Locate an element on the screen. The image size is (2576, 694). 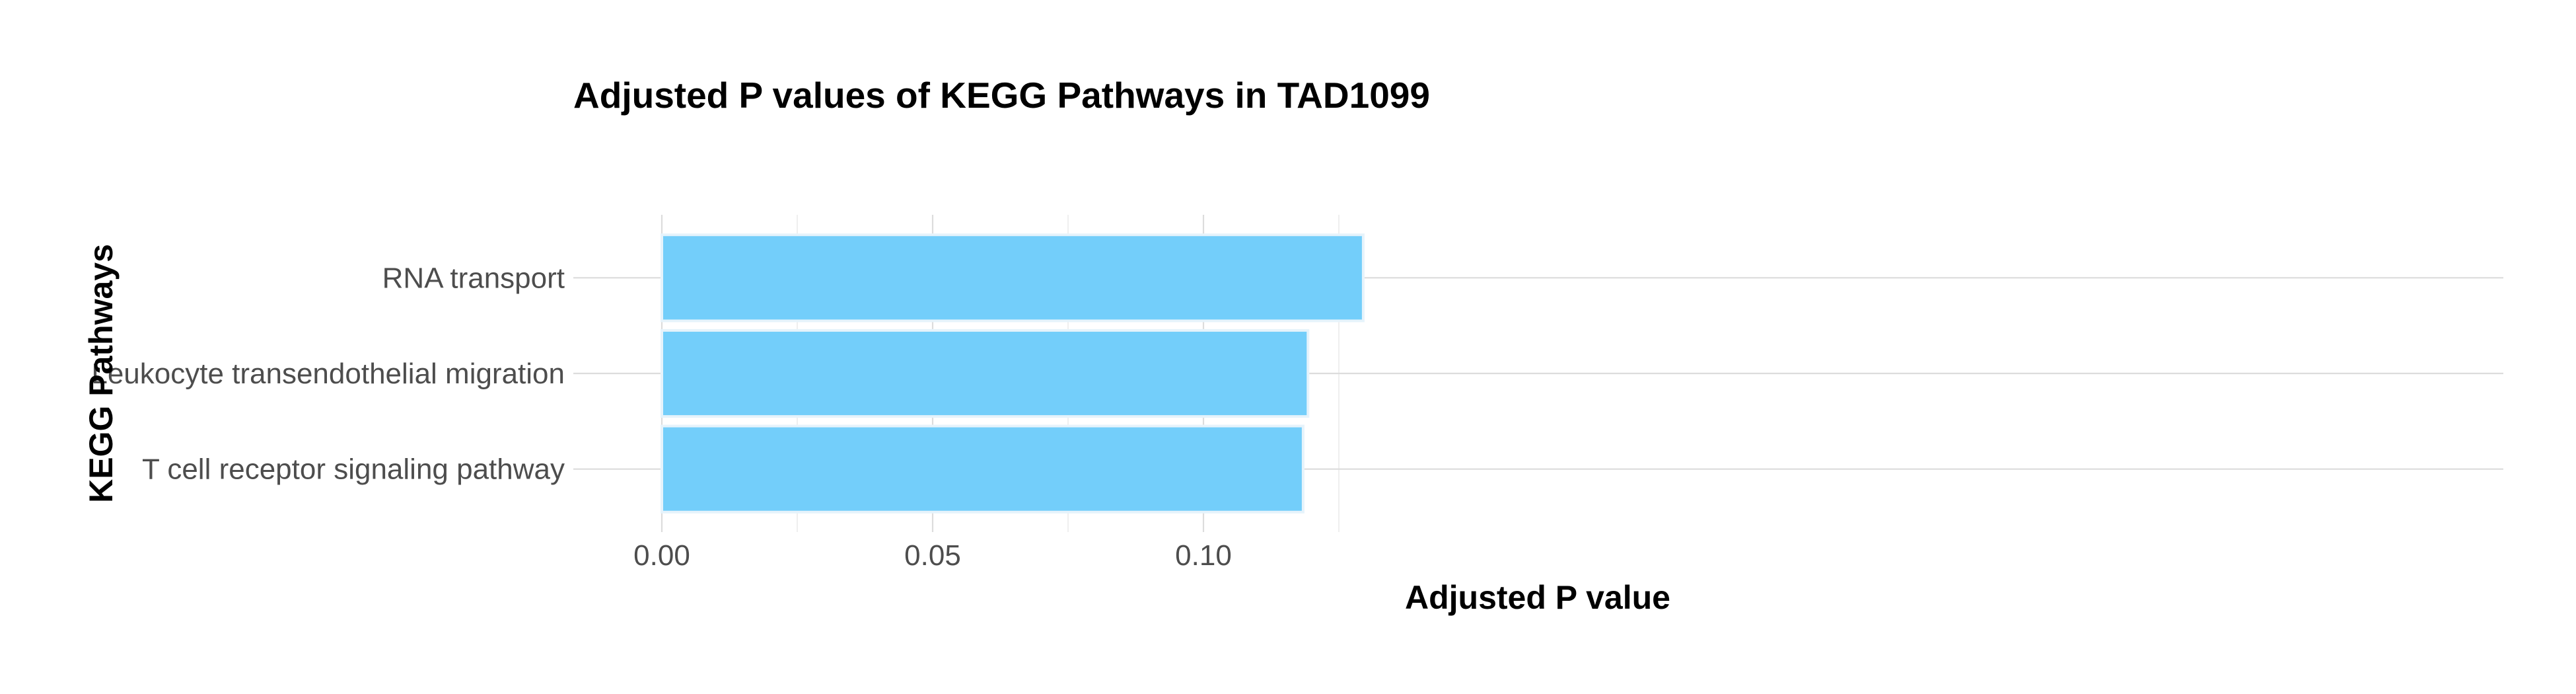
y-axis-title: KEGG Pathways is located at coordinates (101, 373).